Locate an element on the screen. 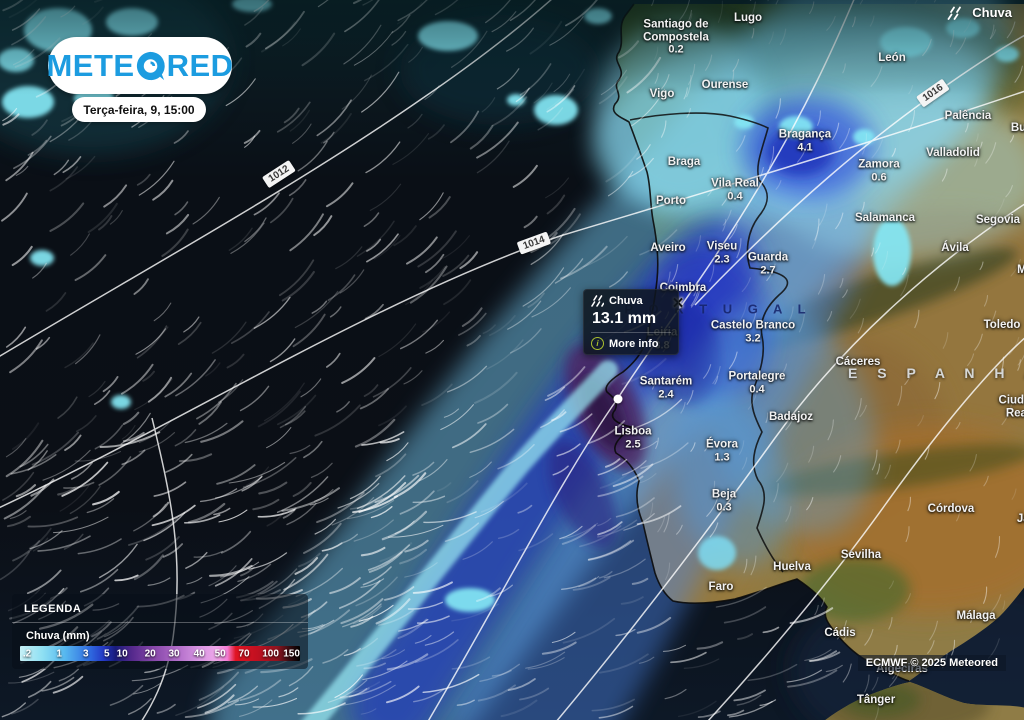  legend-tick: 70 is located at coordinates (244, 653).